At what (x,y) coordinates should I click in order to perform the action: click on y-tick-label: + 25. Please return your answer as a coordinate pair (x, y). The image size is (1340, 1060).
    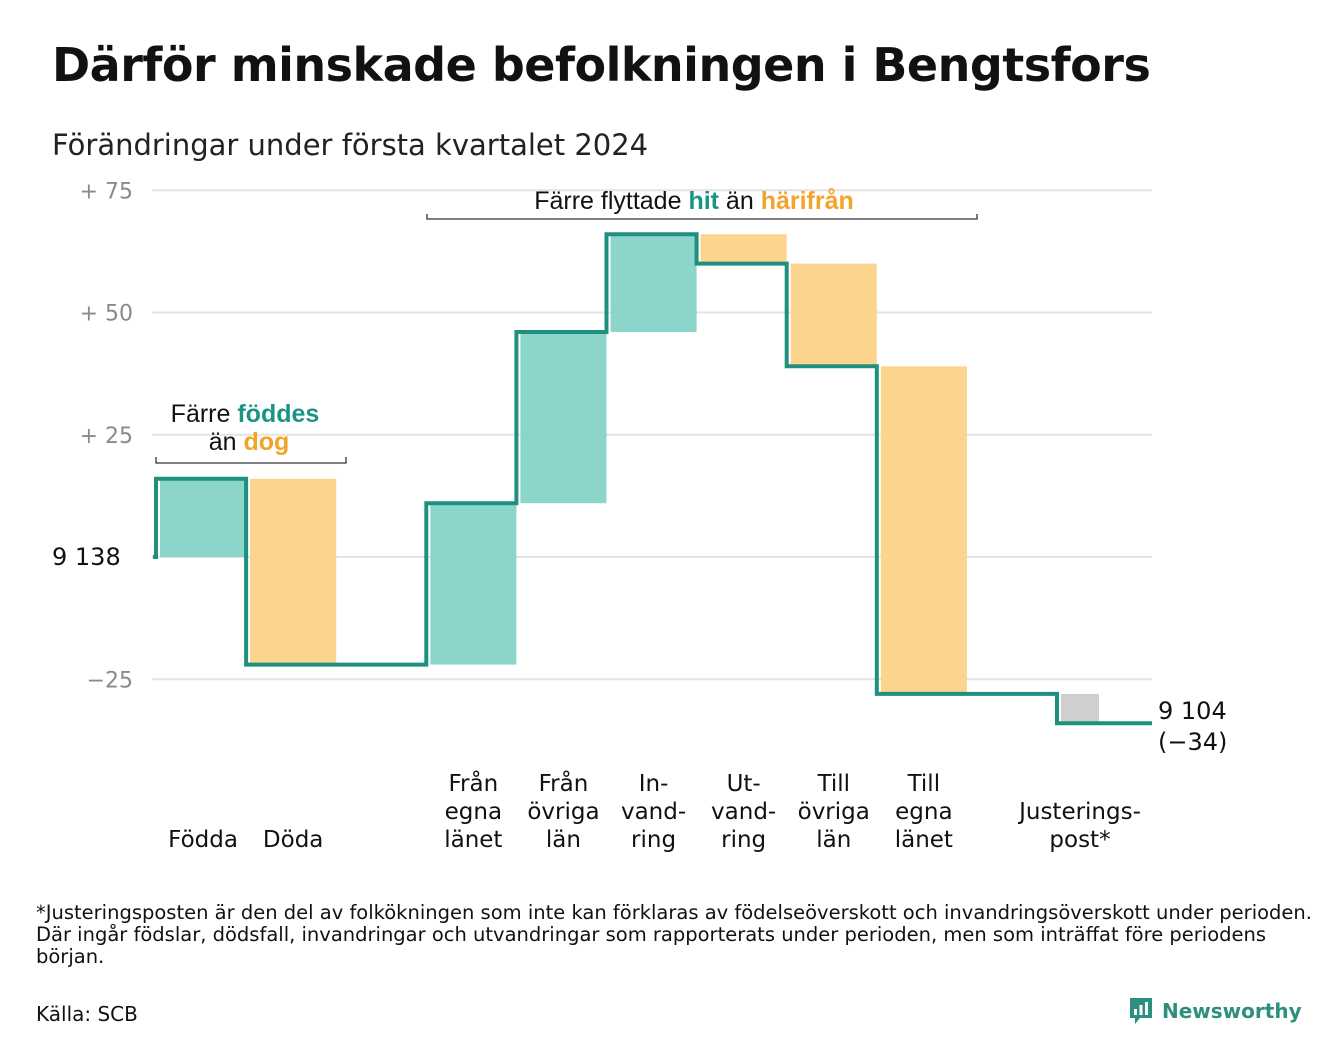
    Looking at the image, I should click on (106, 436).